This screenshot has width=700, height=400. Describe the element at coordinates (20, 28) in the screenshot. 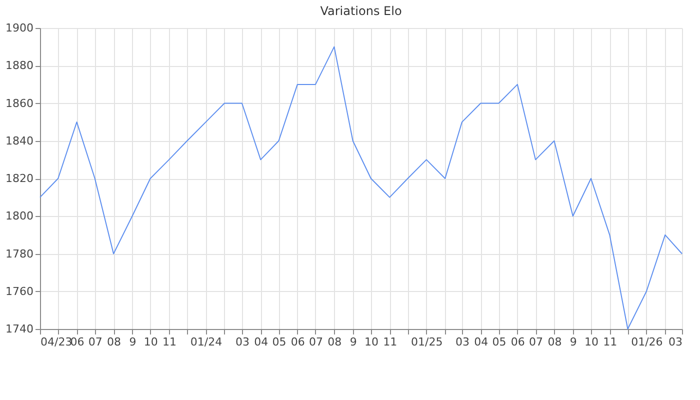

I see `y-tick-label: 1900` at that location.